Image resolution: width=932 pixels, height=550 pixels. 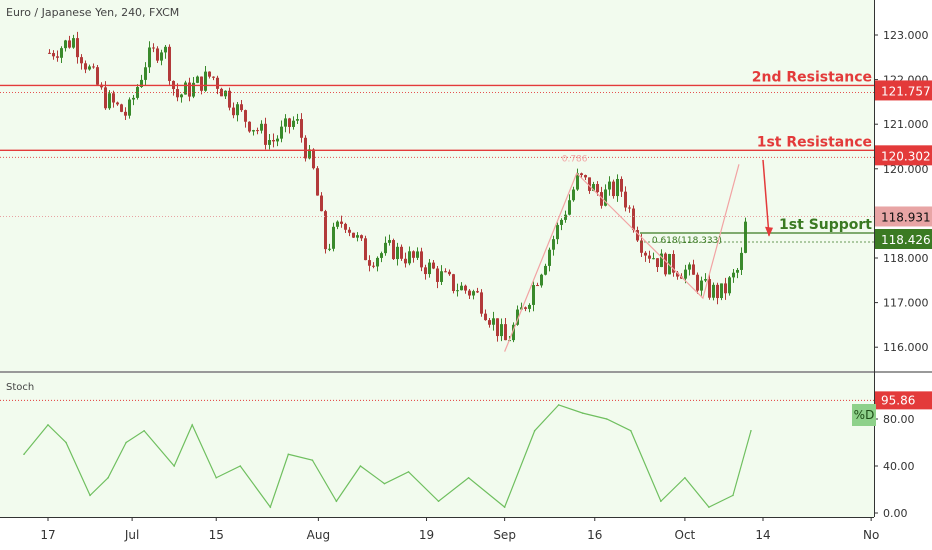 What do you see at coordinates (762, 535) in the screenshot?
I see `time-tick-label: 14` at bounding box center [762, 535].